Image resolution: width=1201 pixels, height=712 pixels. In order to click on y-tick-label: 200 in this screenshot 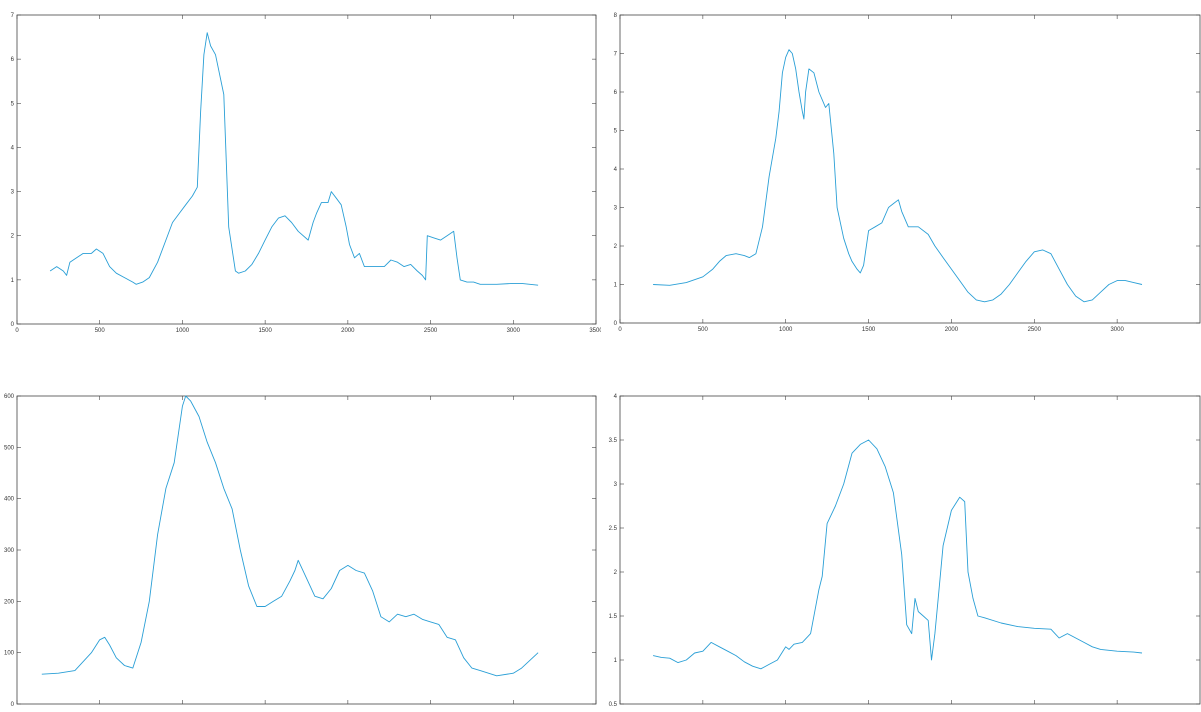, I will do `click(9, 602)`.